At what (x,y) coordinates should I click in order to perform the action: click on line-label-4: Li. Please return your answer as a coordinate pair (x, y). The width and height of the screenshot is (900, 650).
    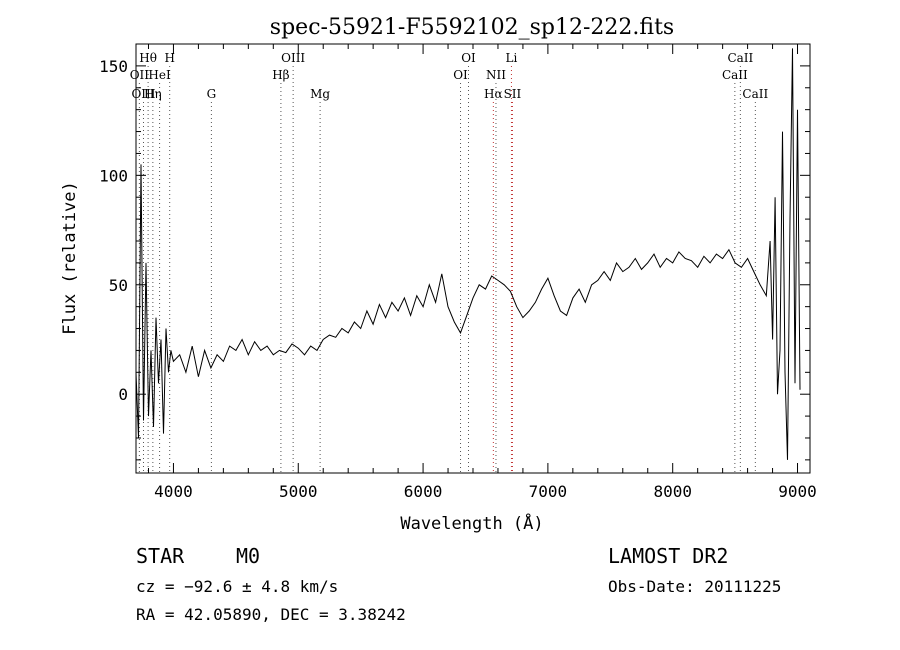
    Looking at the image, I should click on (512, 58).